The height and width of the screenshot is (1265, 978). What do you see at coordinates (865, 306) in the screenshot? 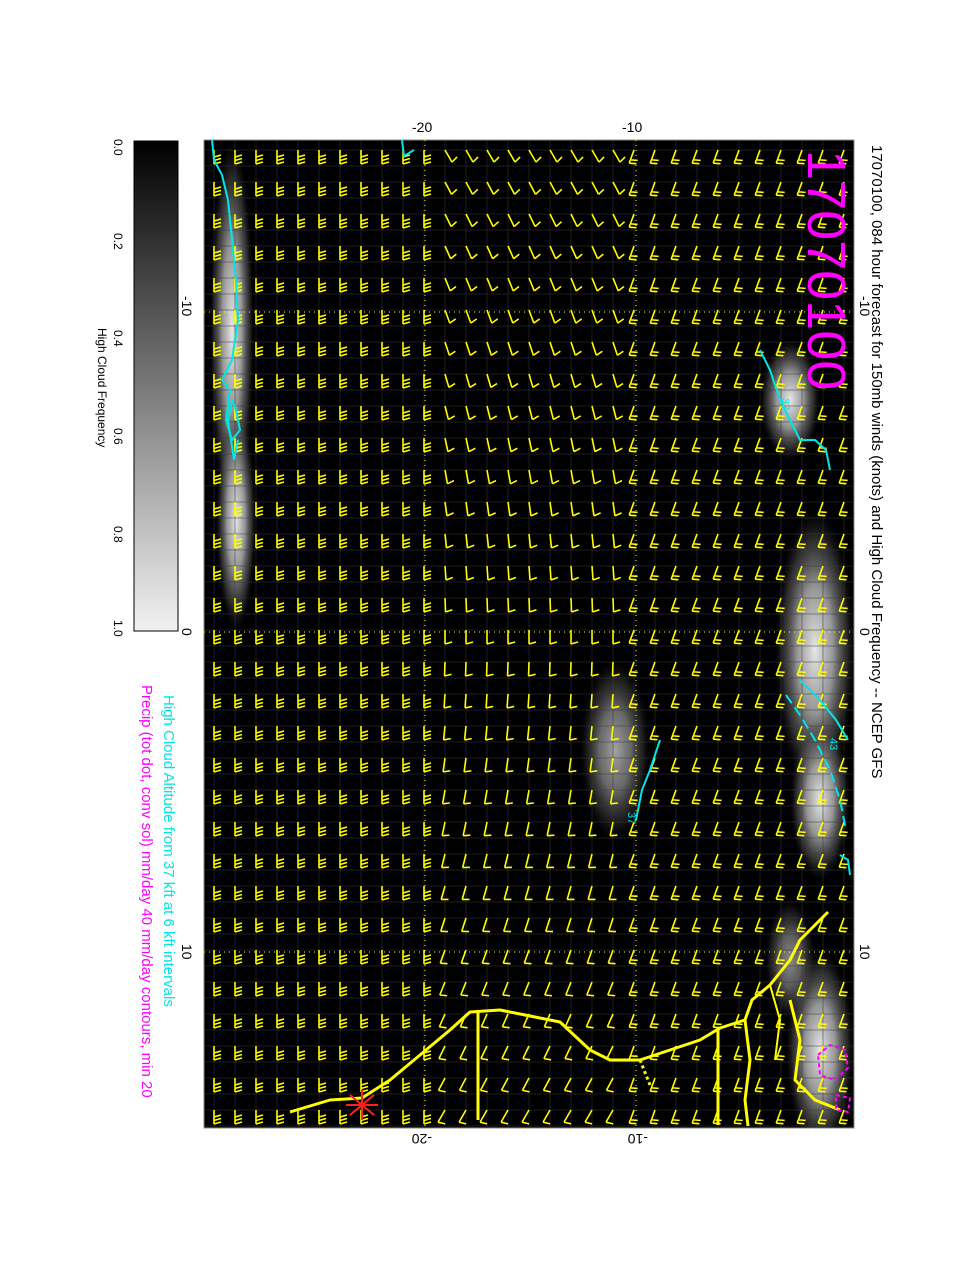
I see `right-tick-label: -10` at bounding box center [865, 306].